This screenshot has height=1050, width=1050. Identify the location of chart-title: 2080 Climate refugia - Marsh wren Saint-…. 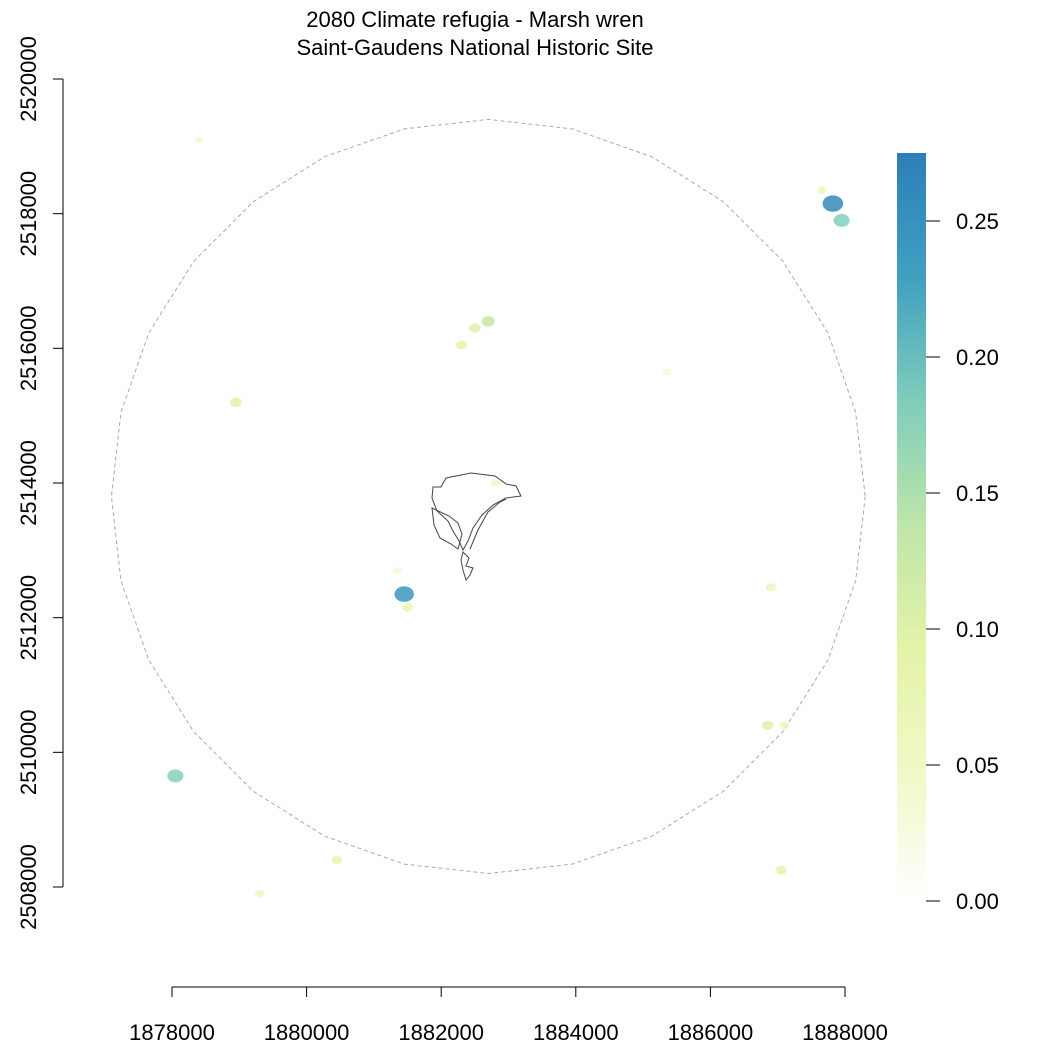
(475, 34).